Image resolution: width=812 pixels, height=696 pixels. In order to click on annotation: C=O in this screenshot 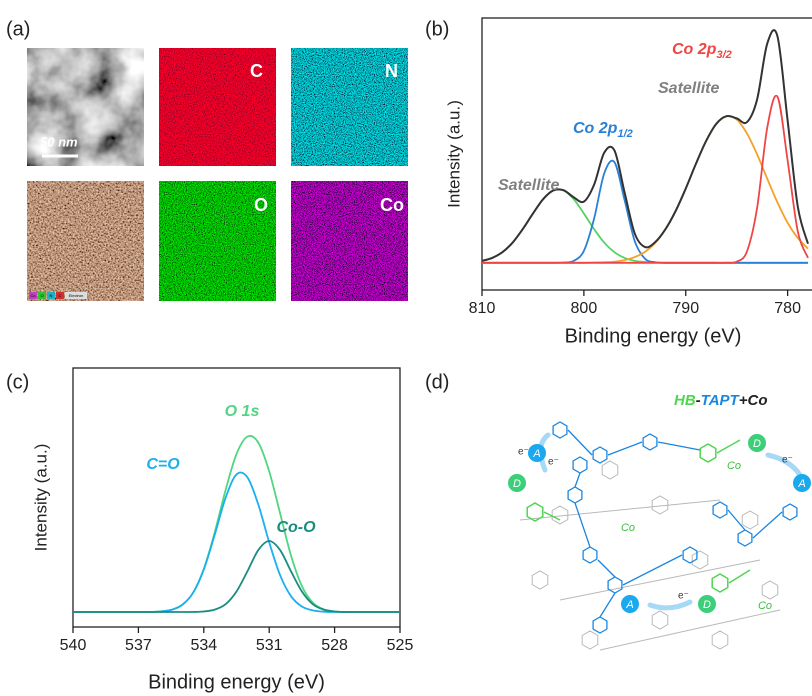, I will do `click(163, 464)`.